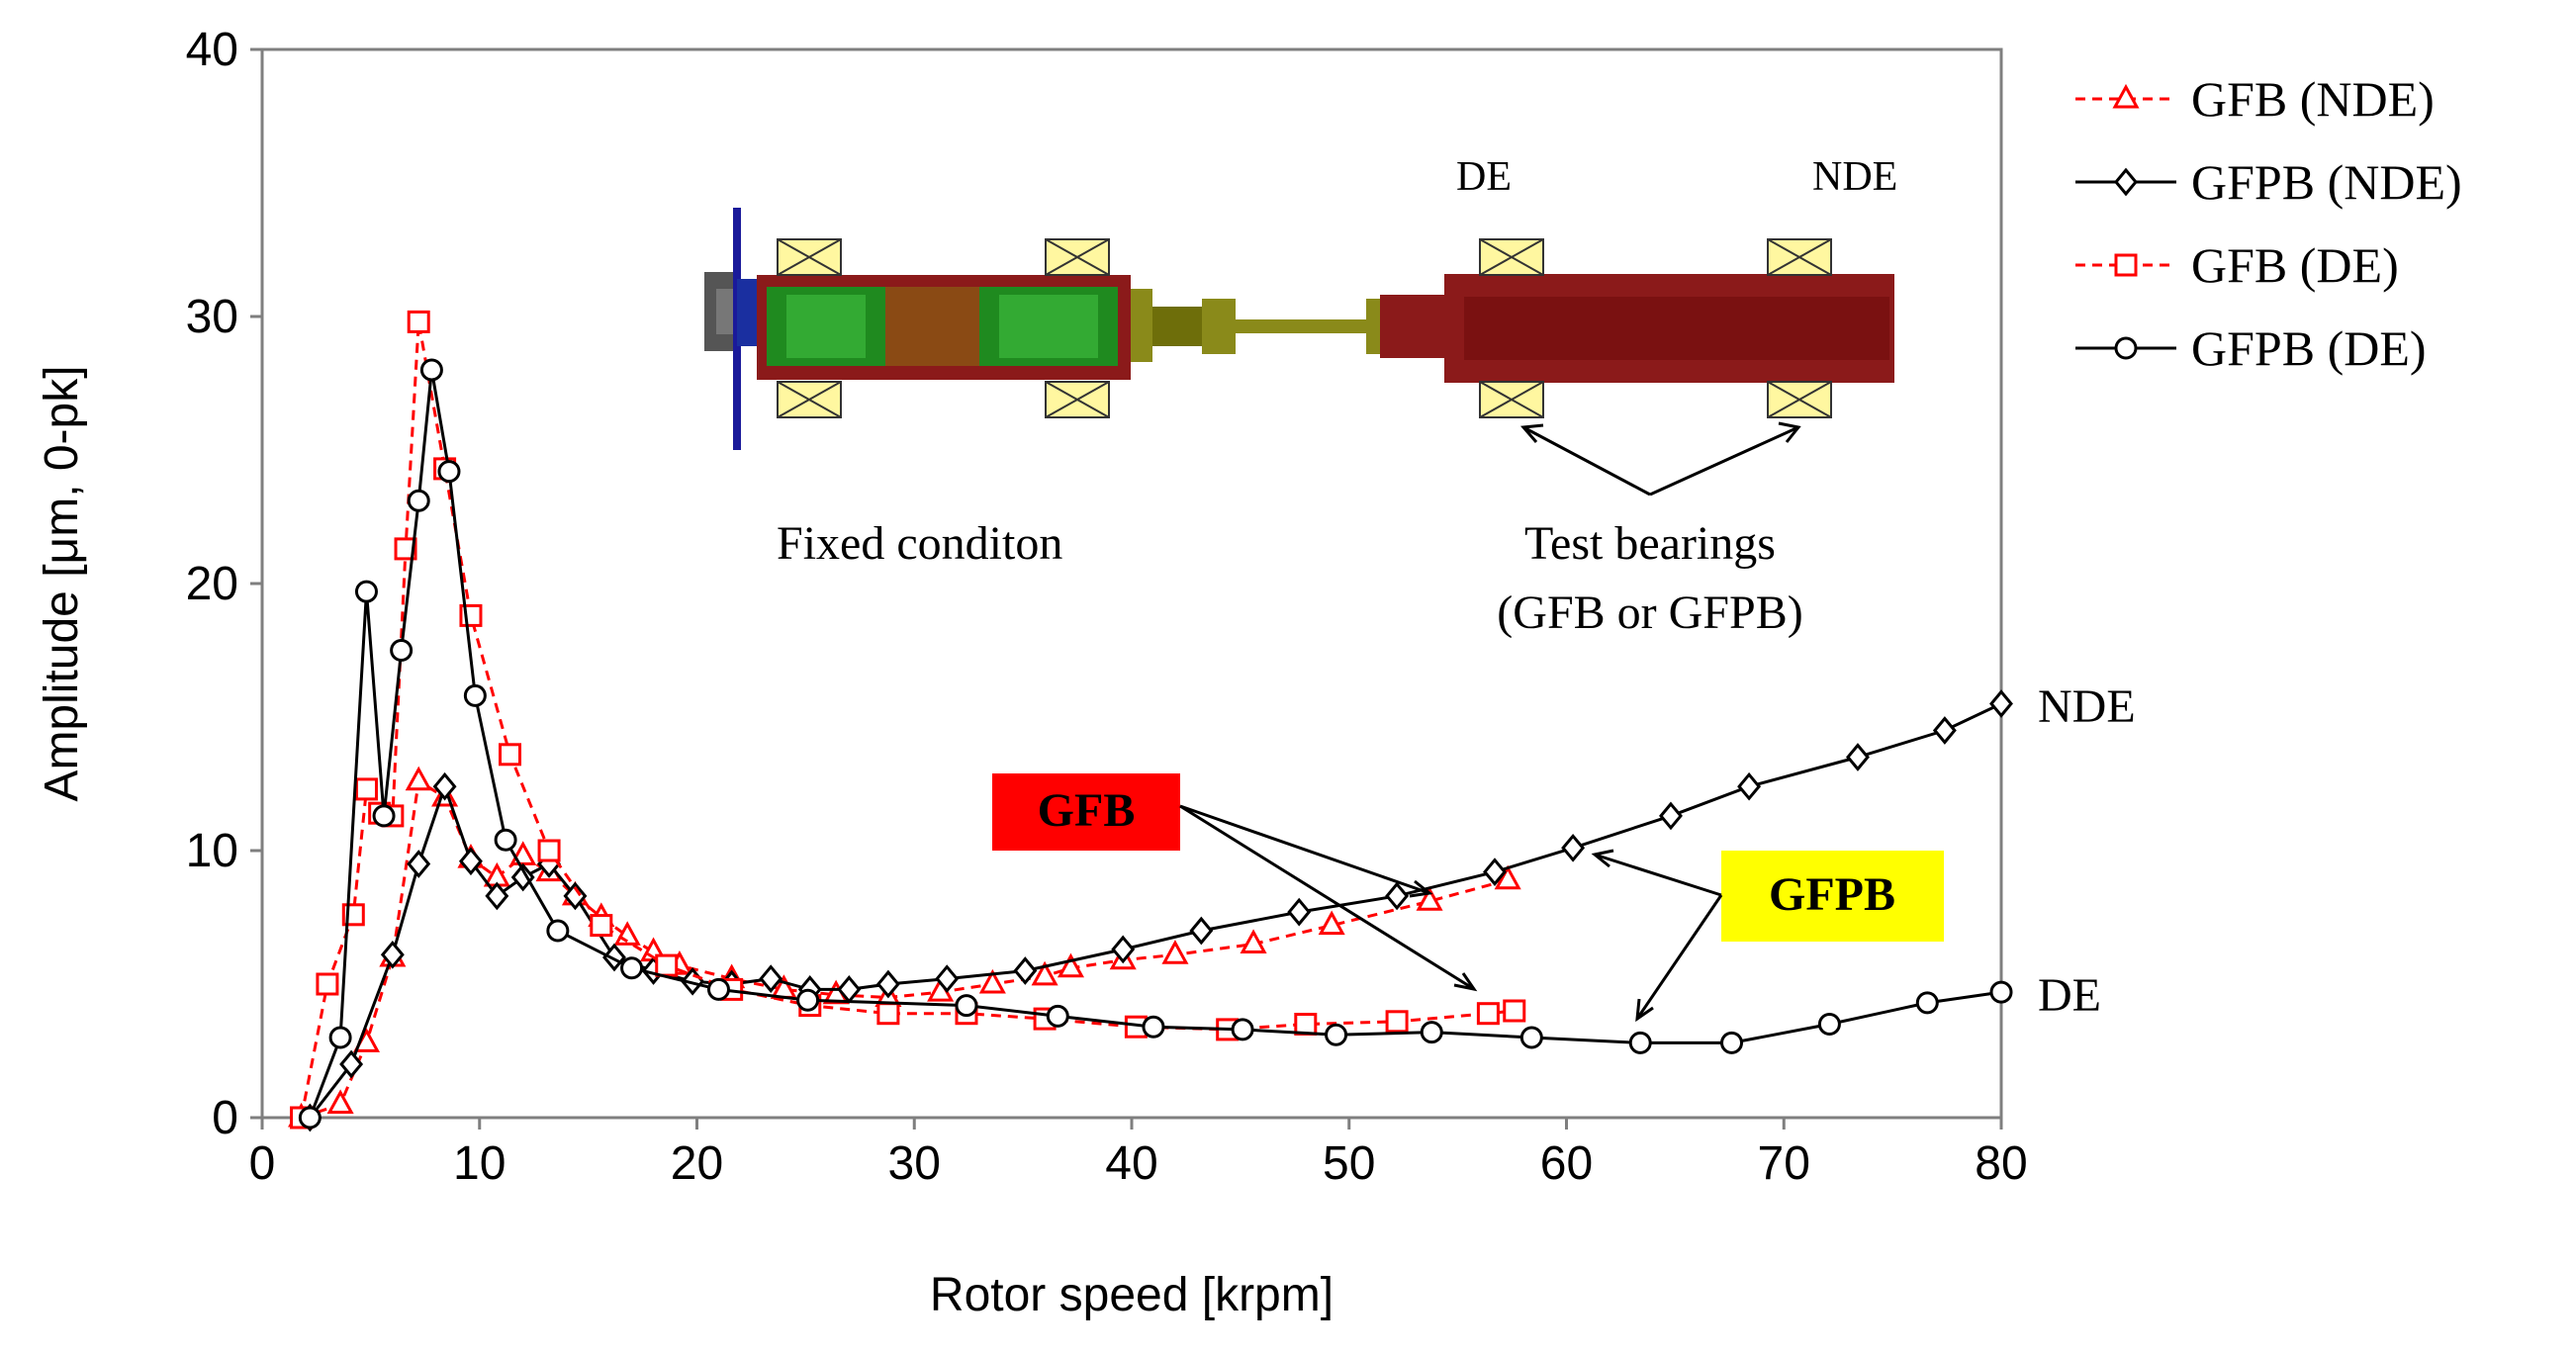 This screenshot has height=1356, width=2576. Describe the element at coordinates (1854, 177) in the screenshot. I see `inset-label-nde: NDE` at that location.